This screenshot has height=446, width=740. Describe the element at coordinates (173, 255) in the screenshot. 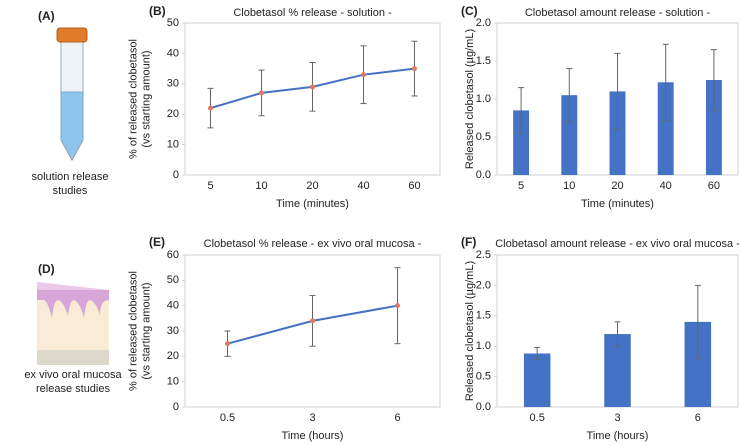

I see `y-tick-label: 60` at that location.